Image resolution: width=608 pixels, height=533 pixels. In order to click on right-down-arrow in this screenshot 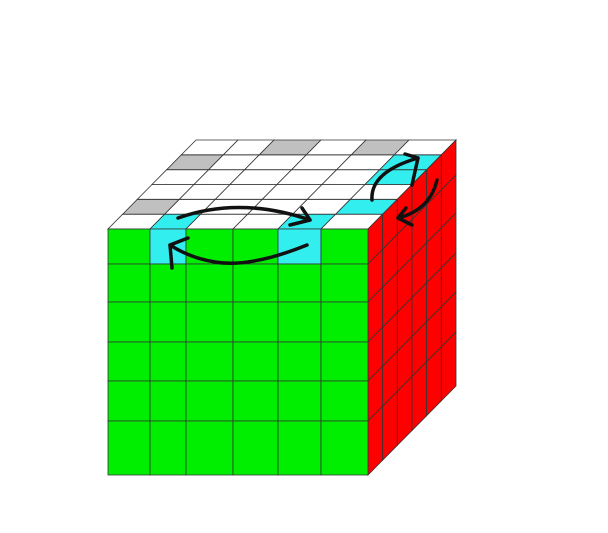, I will do `click(417, 202)`.